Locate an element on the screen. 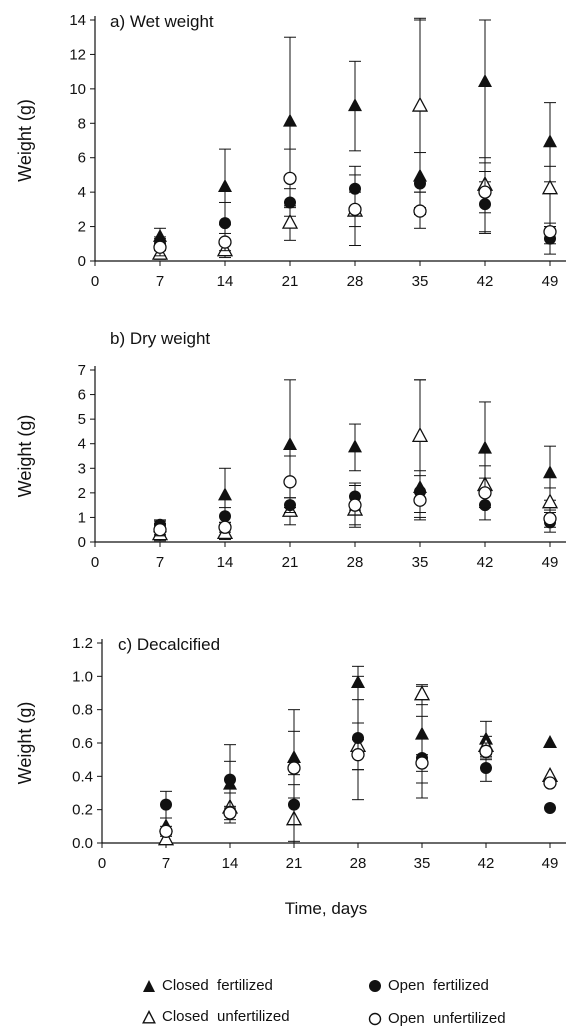 This screenshot has height=1034, width=582. legend-item-open-unfertilized: Open unfertilized is located at coordinates (437, 1018).